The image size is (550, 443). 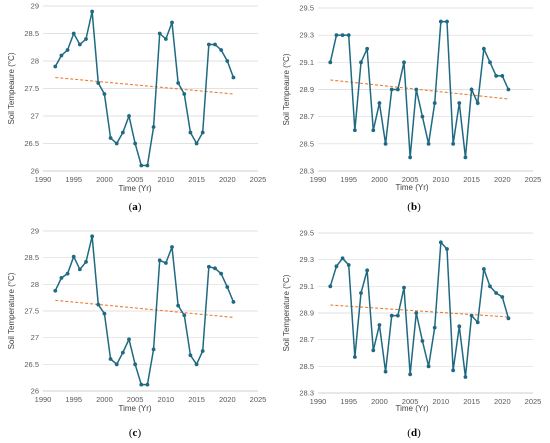 I want to click on y-tick-label: 29.1, so click(x=306, y=286).